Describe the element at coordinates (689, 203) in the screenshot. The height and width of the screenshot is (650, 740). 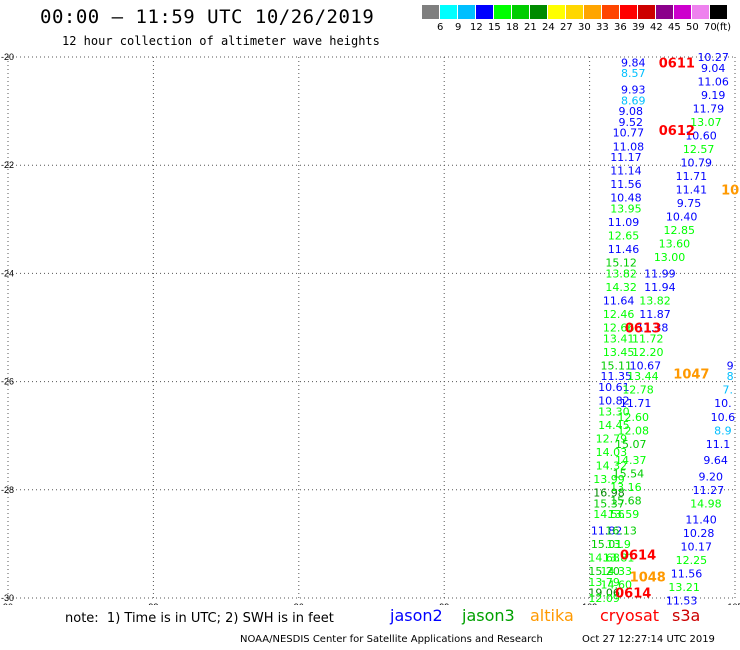
I see `wave-height-value: 9.75` at that location.